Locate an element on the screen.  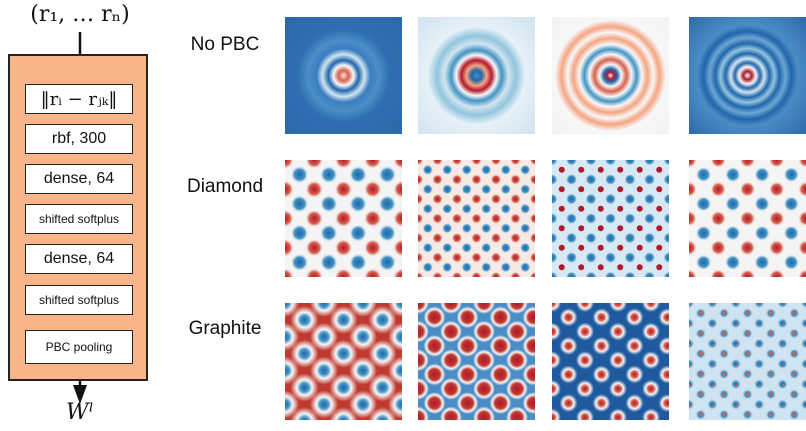
distance-layer: ‖rᵢ − rⱼₖ‖ is located at coordinates (79, 99).